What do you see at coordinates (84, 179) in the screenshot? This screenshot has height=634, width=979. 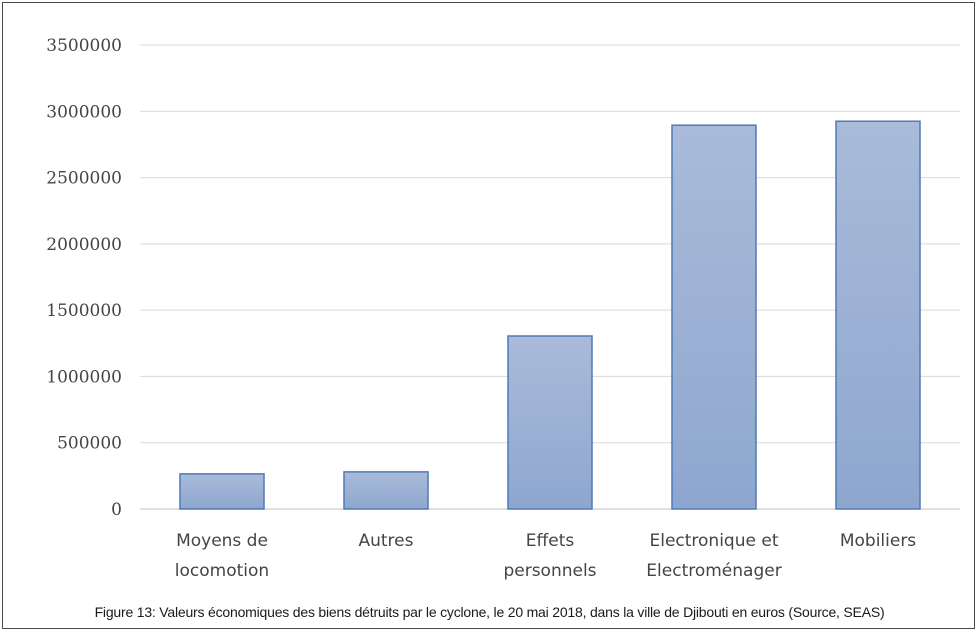 I see `y-tick-label: 2500000` at bounding box center [84, 179].